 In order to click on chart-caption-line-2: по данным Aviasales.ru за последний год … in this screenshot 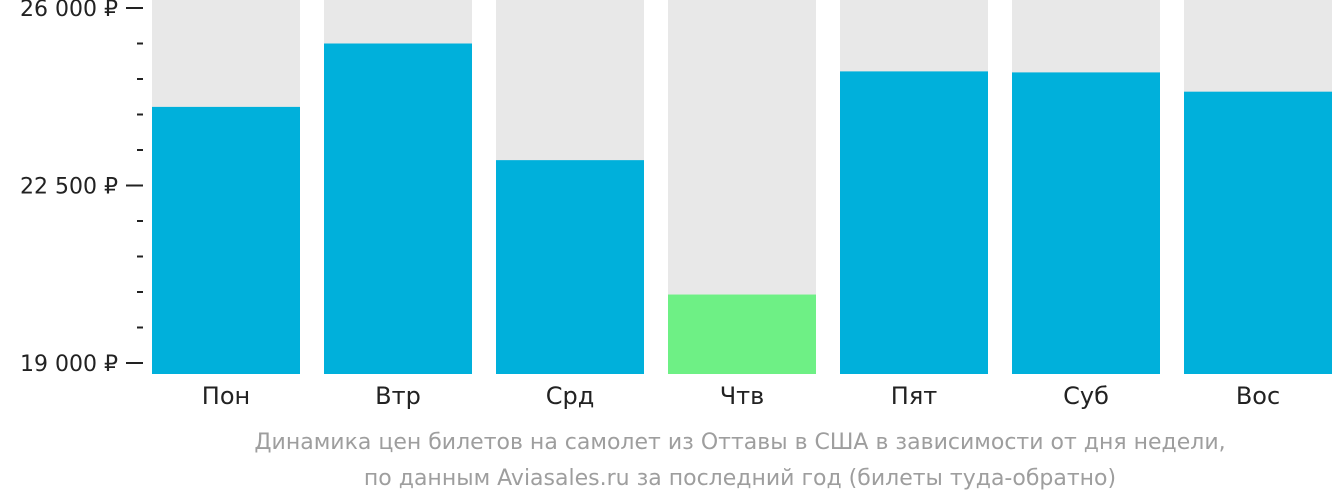, I will do `click(740, 478)`.